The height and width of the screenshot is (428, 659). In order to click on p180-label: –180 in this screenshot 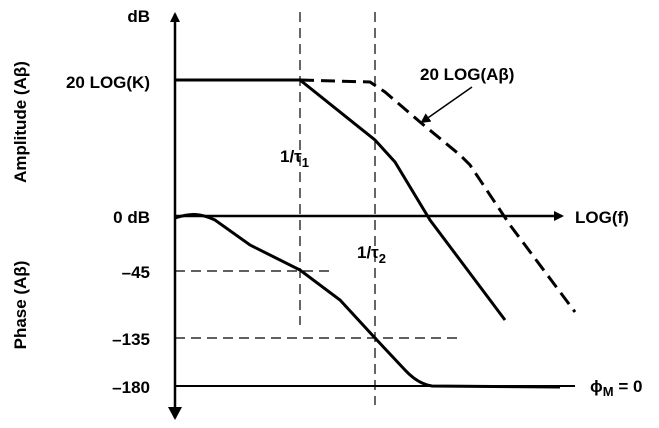, I will do `click(131, 387)`.